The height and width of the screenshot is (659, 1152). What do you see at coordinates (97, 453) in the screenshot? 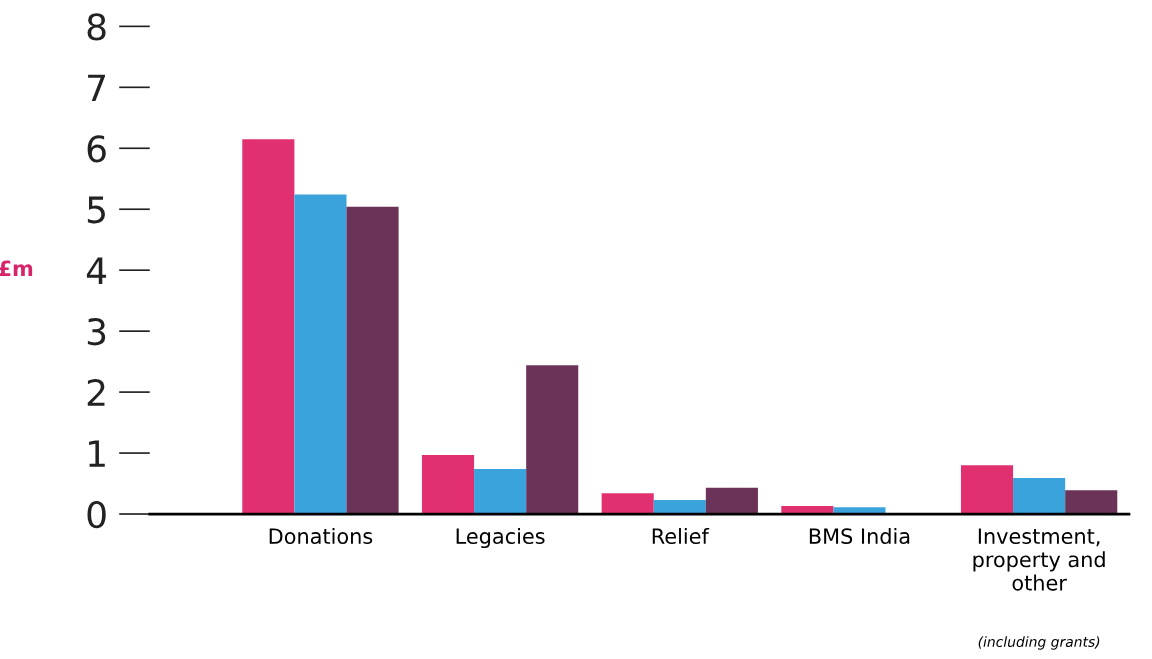
I see `y-tick-label: 1` at bounding box center [97, 453].